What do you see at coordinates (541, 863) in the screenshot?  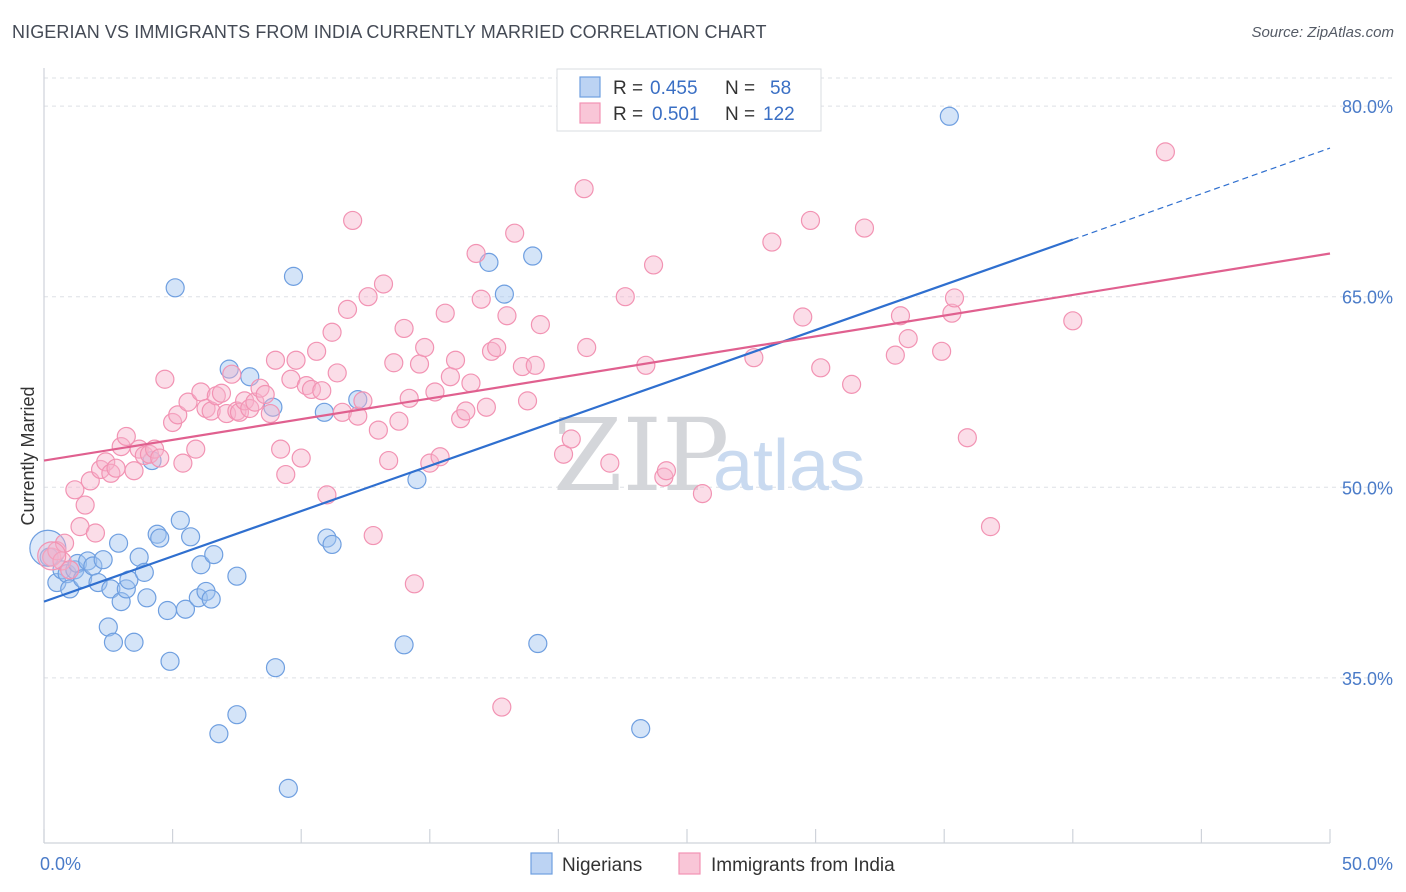 I see `legend-swatch-nigerians` at bounding box center [541, 863].